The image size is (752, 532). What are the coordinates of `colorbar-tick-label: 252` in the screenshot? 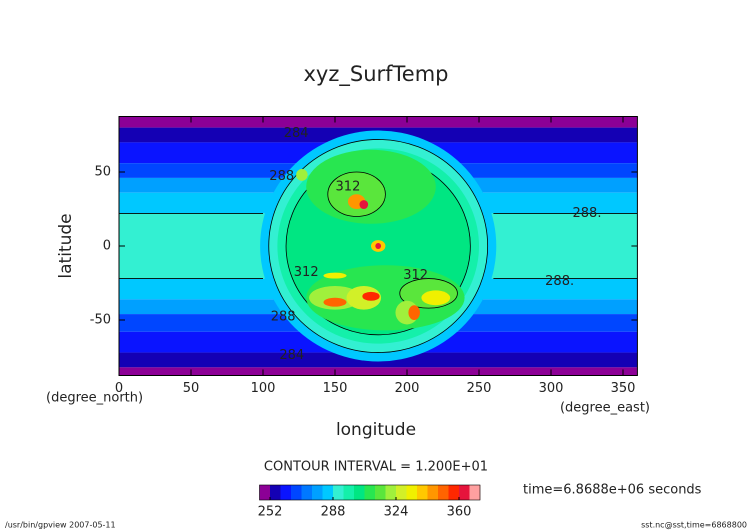 It's located at (270, 512).